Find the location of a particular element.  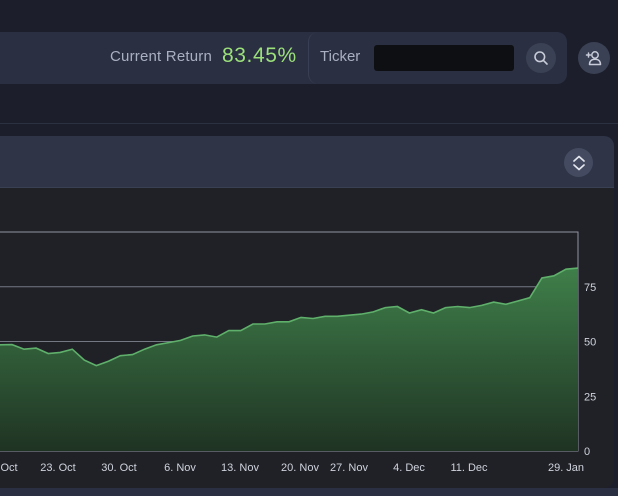

add-user-button is located at coordinates (594, 58).